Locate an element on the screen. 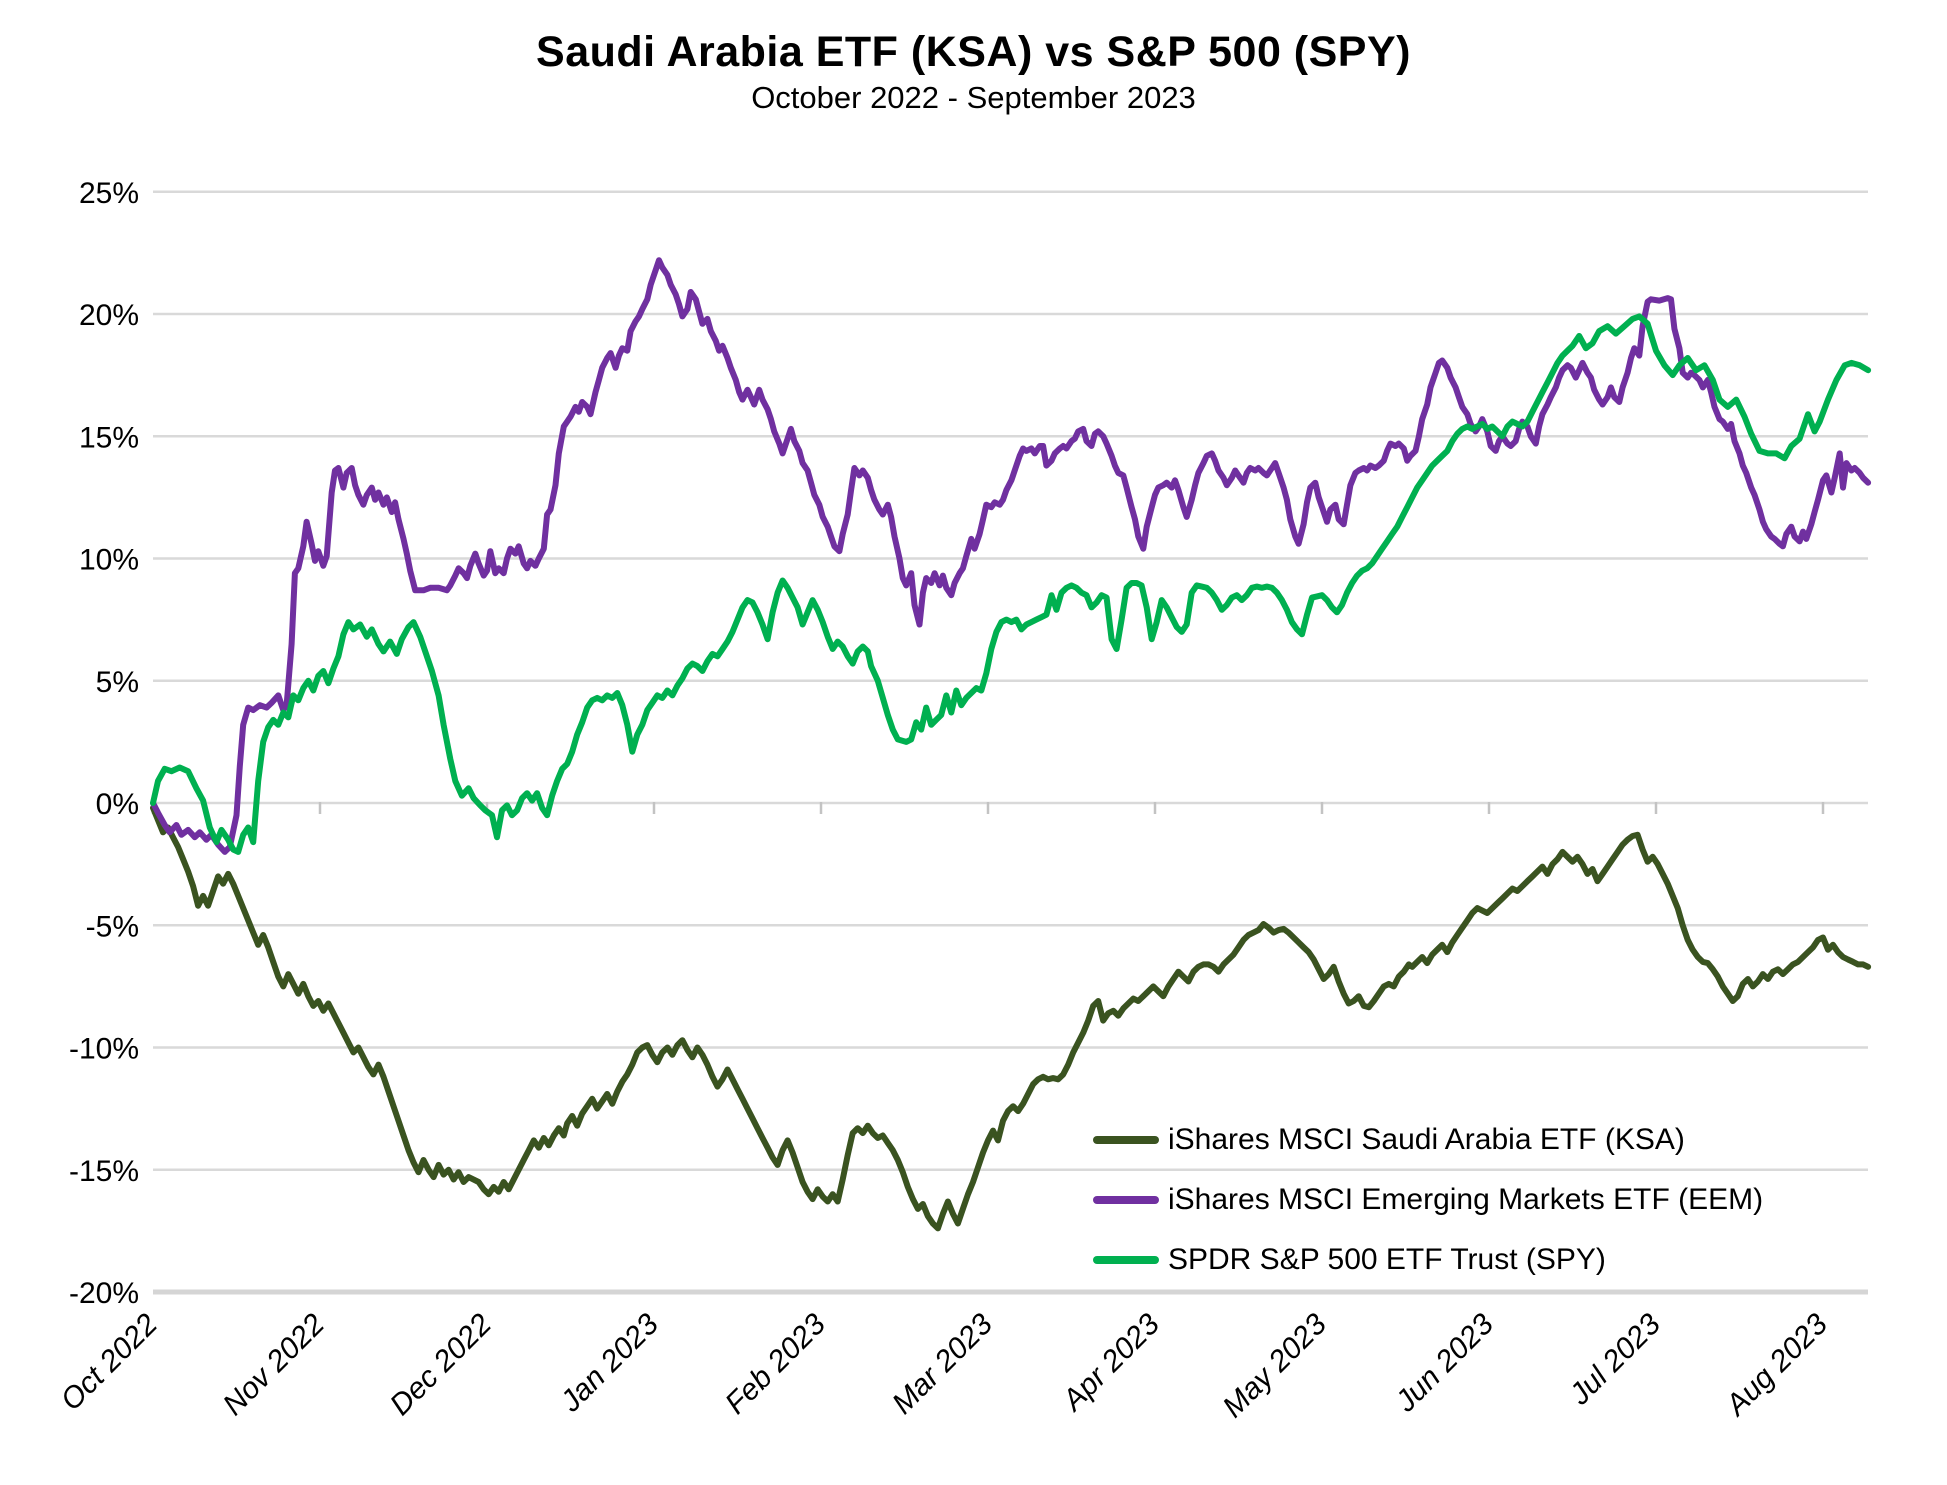 Image resolution: width=1947 pixels, height=1485 pixels. y-axis-label: 10% is located at coordinates (109, 560).